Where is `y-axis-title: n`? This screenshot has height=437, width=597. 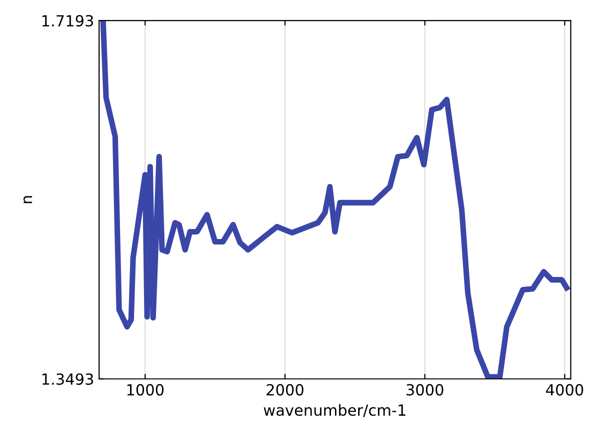 y-axis-title: n is located at coordinates (27, 200).